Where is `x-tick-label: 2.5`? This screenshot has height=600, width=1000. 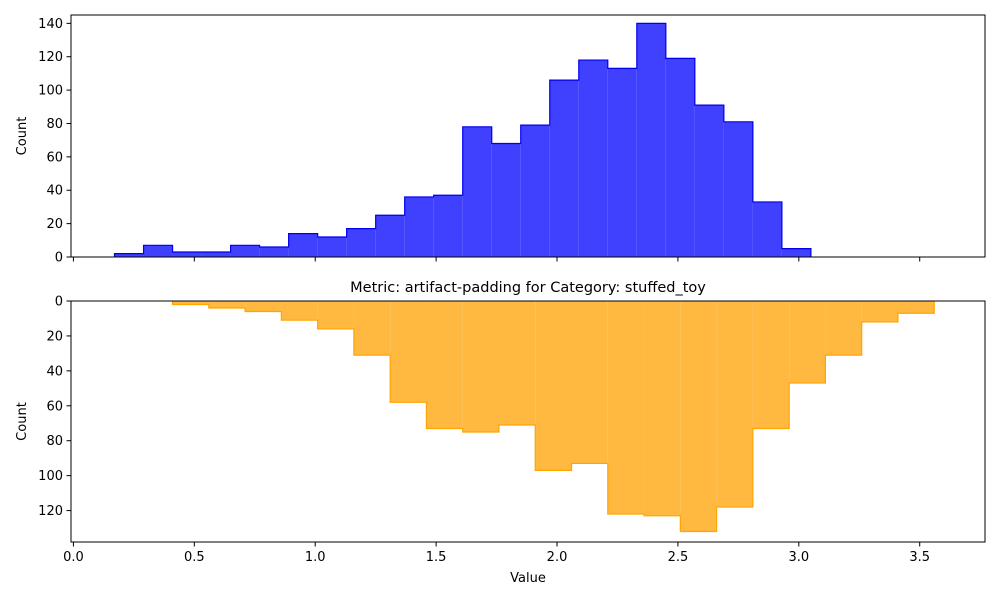 x-tick-label: 2.5 is located at coordinates (678, 557).